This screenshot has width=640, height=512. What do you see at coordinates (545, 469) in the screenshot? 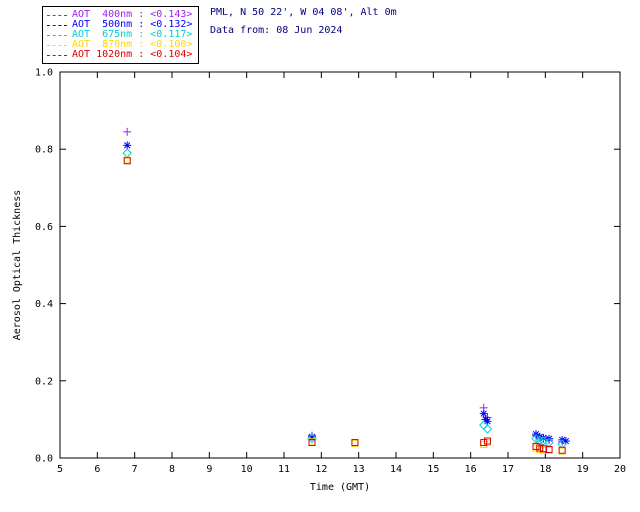
I see `svg-text: 18` at bounding box center [545, 469].